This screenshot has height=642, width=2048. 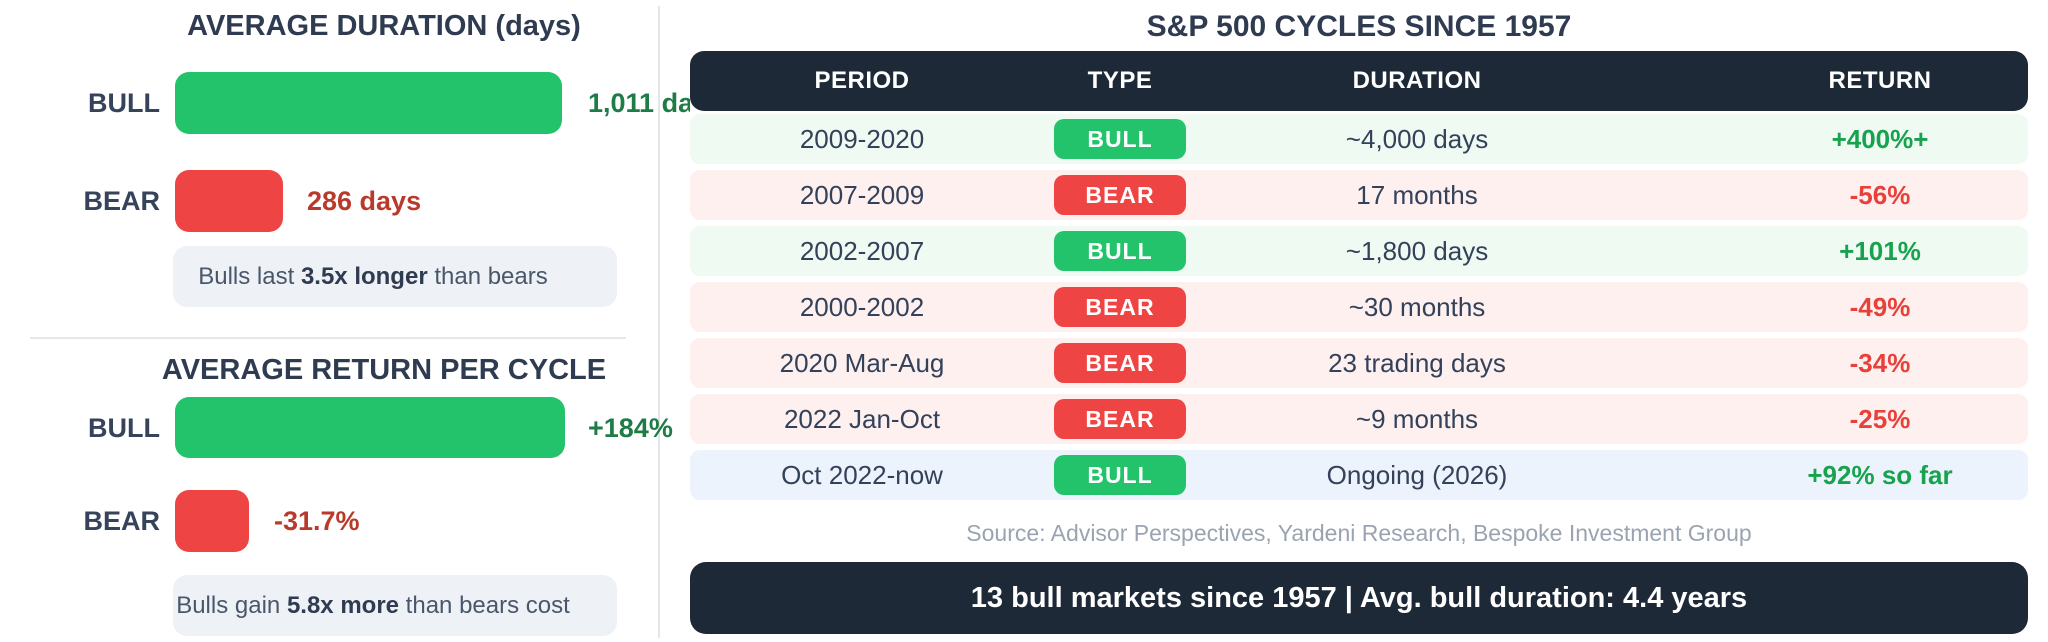 I want to click on duration-bull-label: BULL, so click(x=124, y=103).